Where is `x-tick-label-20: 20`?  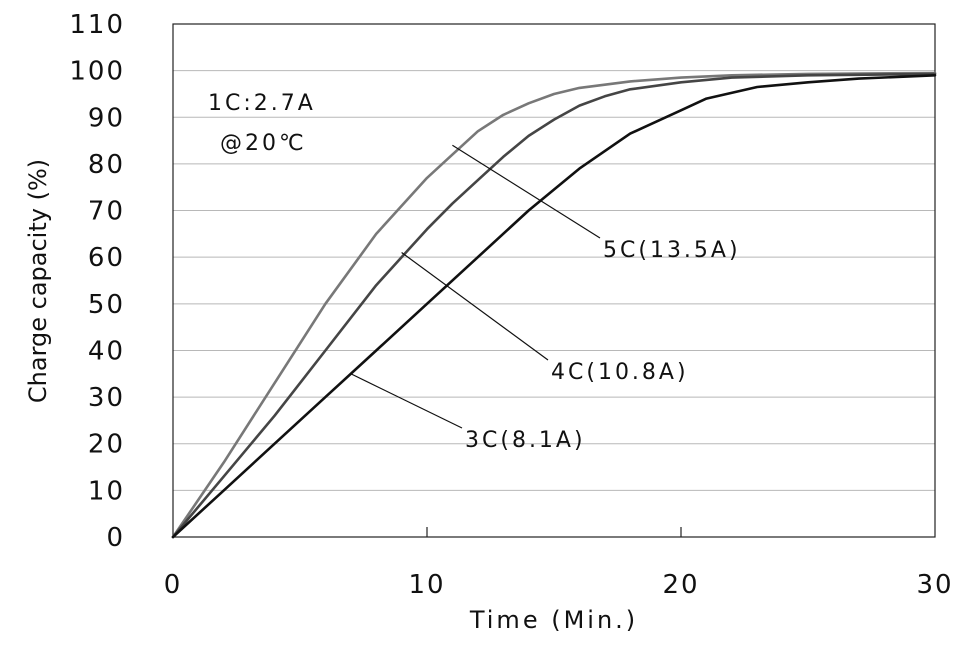 x-tick-label-20: 20 is located at coordinates (680, 585).